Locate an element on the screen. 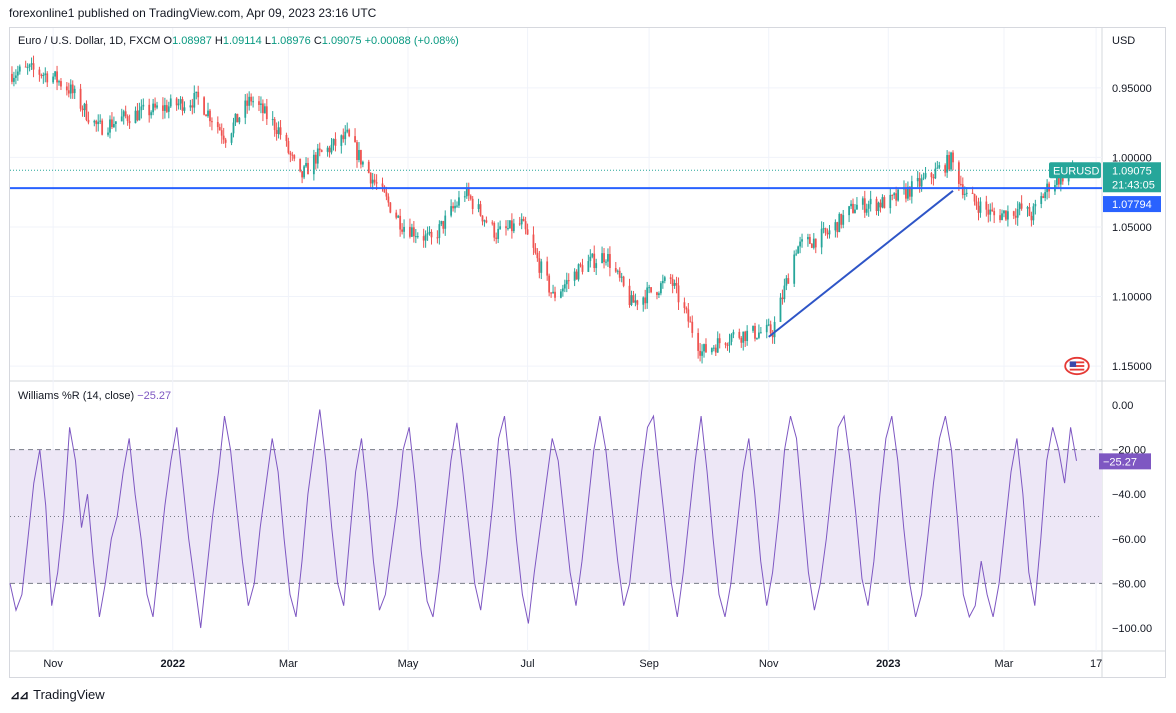  time-tick-label: May is located at coordinates (408, 664).